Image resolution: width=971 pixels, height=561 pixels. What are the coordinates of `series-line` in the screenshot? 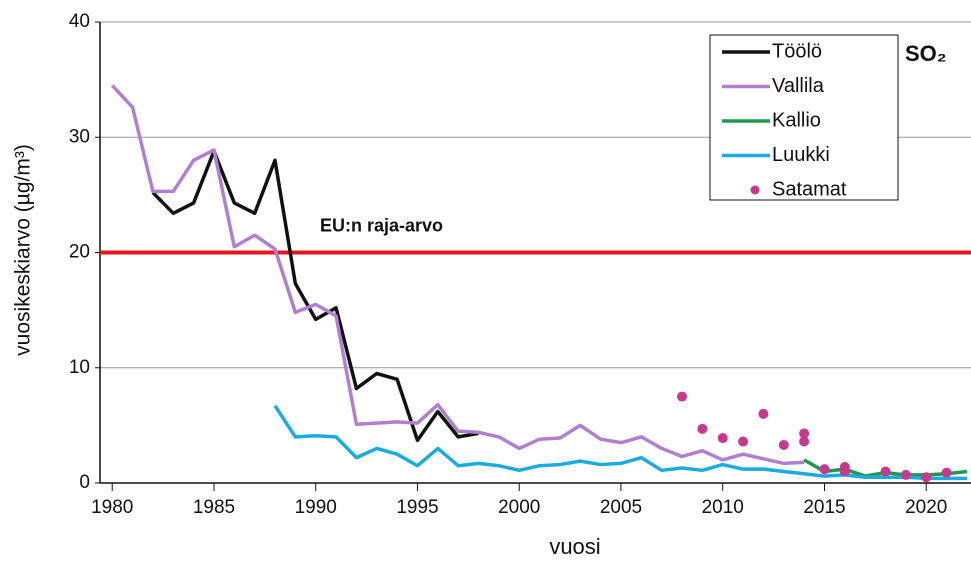 It's located at (620, 442).